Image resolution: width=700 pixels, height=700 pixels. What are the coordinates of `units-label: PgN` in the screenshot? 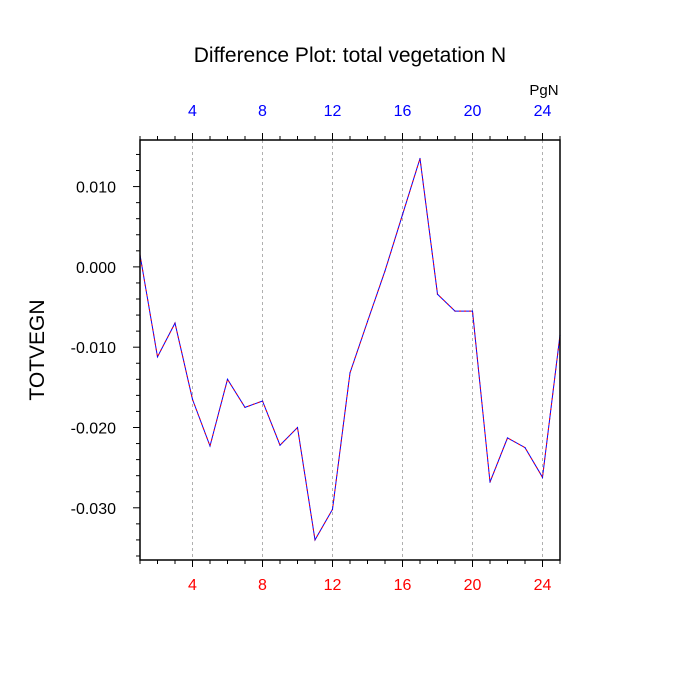 It's located at (543, 90).